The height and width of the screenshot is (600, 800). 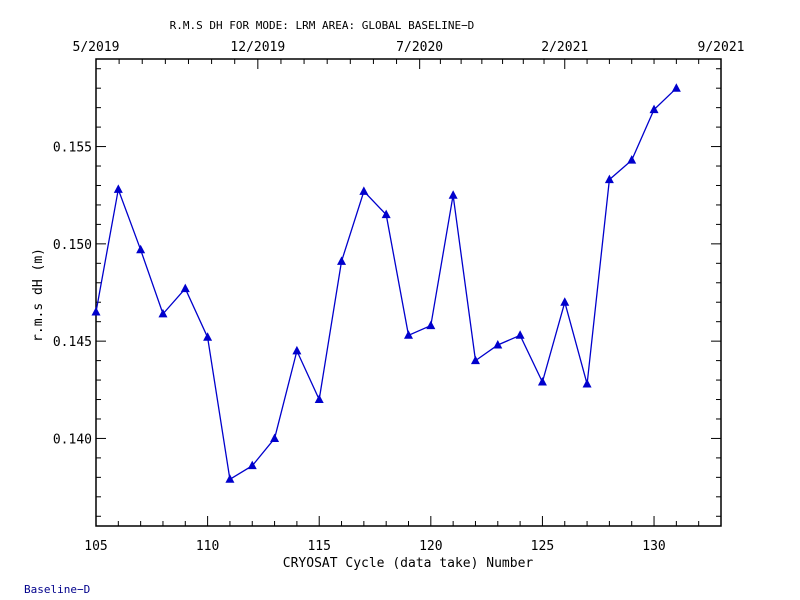 I want to click on x-tick-label: 120, so click(x=430, y=546).